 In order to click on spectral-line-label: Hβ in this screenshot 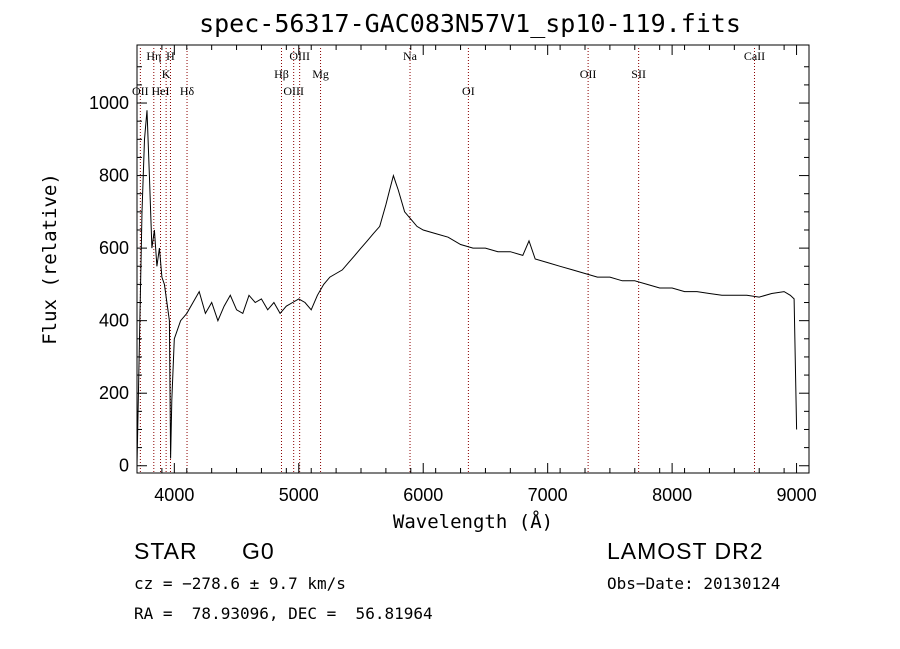, I will do `click(281, 74)`.